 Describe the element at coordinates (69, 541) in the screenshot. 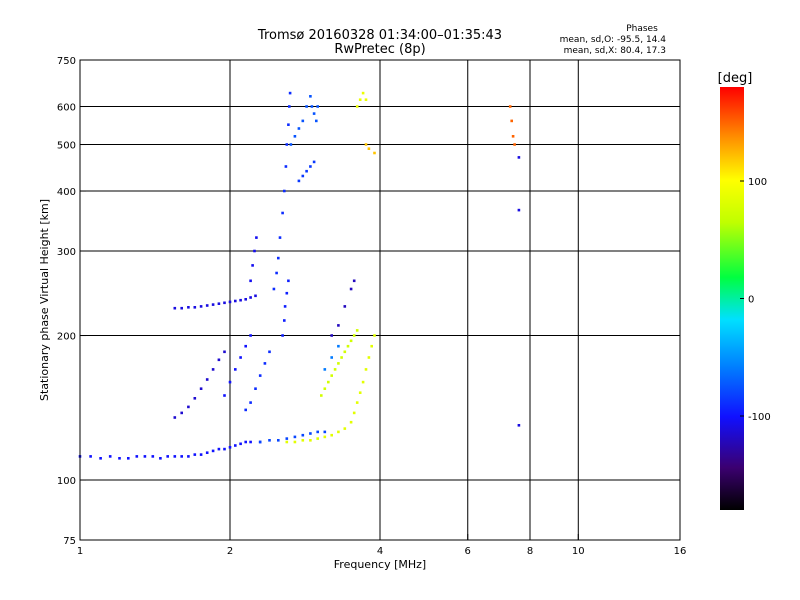

I see `y-tick-label: 75` at that location.